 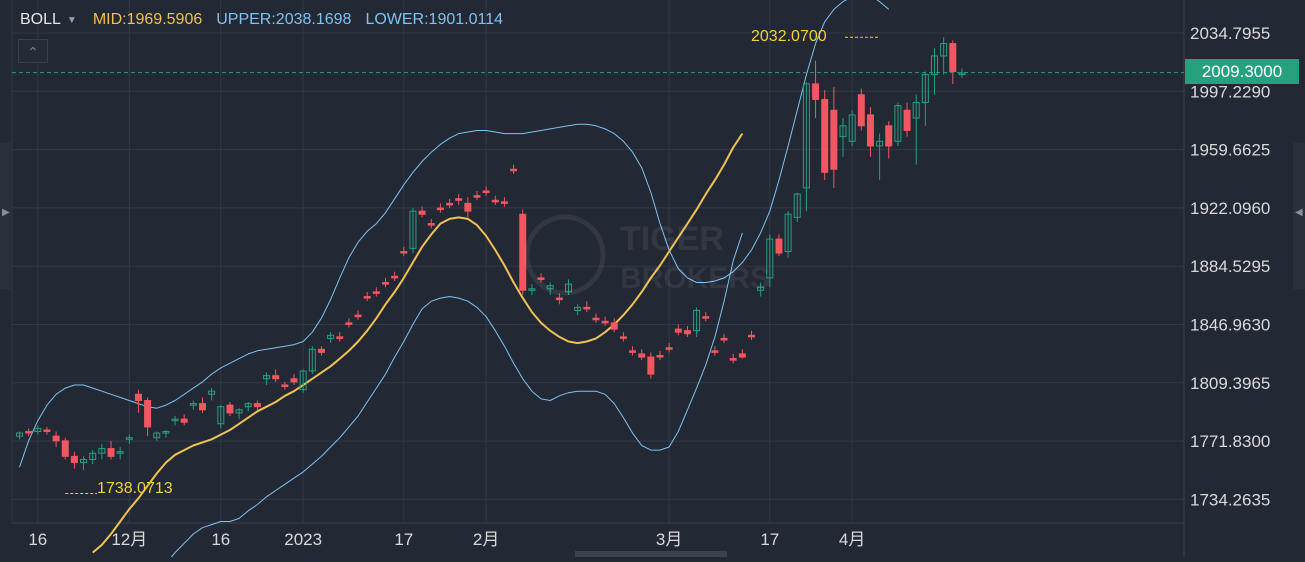 What do you see at coordinates (1230, 266) in the screenshot?
I see `y-tick-label: 1884.5295` at bounding box center [1230, 266].